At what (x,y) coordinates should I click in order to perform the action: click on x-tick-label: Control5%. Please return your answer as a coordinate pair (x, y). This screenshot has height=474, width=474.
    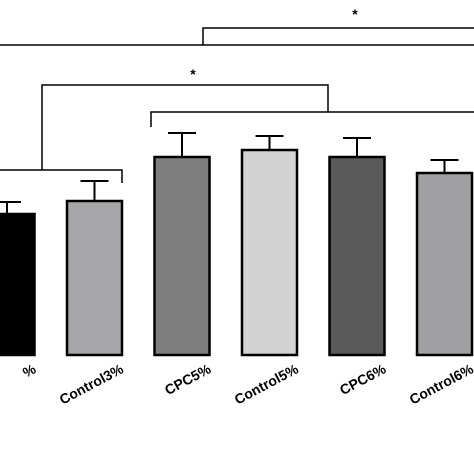
    Looking at the image, I should click on (267, 383).